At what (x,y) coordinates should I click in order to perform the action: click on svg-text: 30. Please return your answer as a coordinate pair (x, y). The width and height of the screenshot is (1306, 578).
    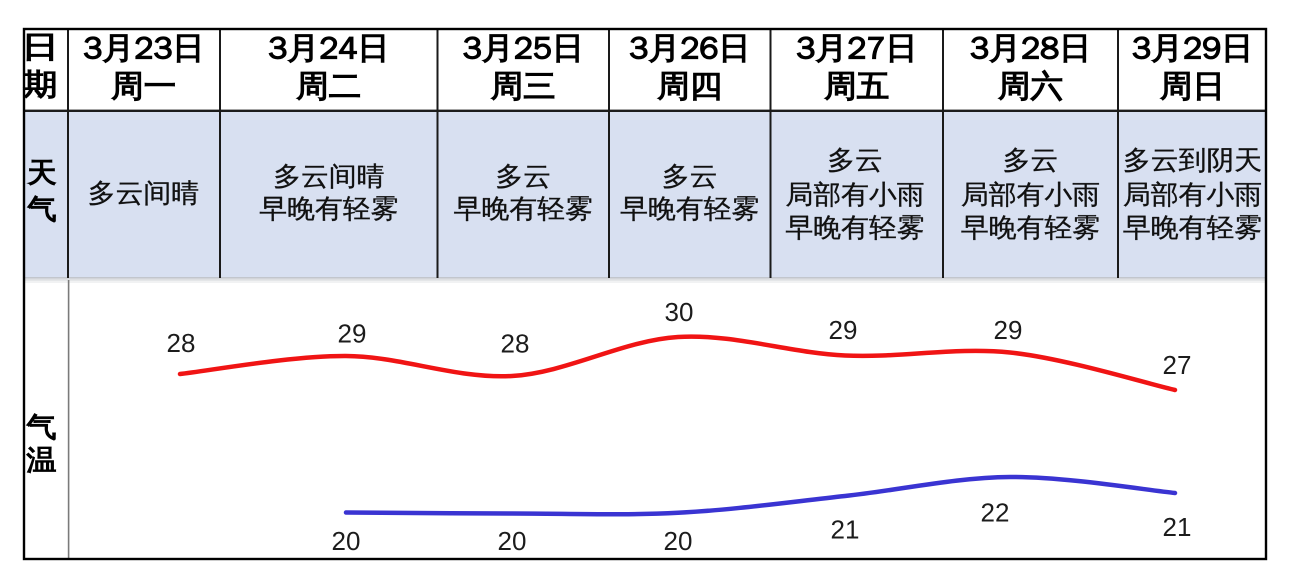
    Looking at the image, I should click on (679, 312).